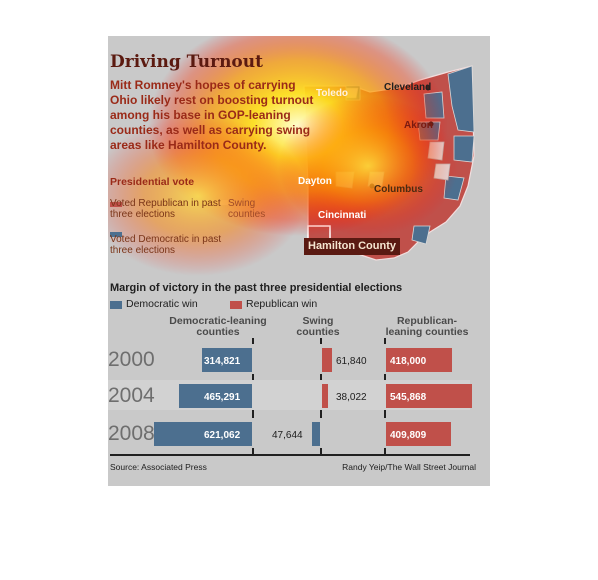  What do you see at coordinates (409, 467) in the screenshot?
I see `credit-note: Randy Yeip/The Wall Street Journal` at bounding box center [409, 467].